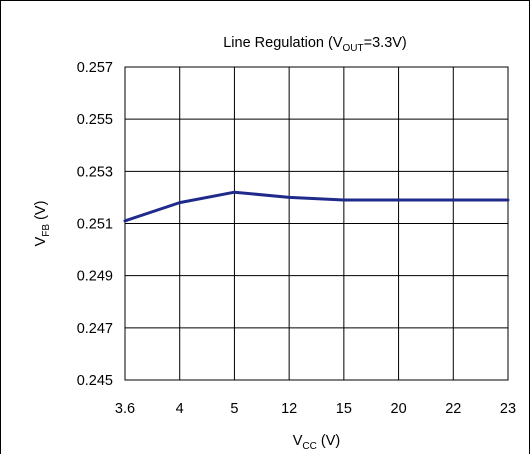  I want to click on y-tick-label: 0.247, so click(95, 329).